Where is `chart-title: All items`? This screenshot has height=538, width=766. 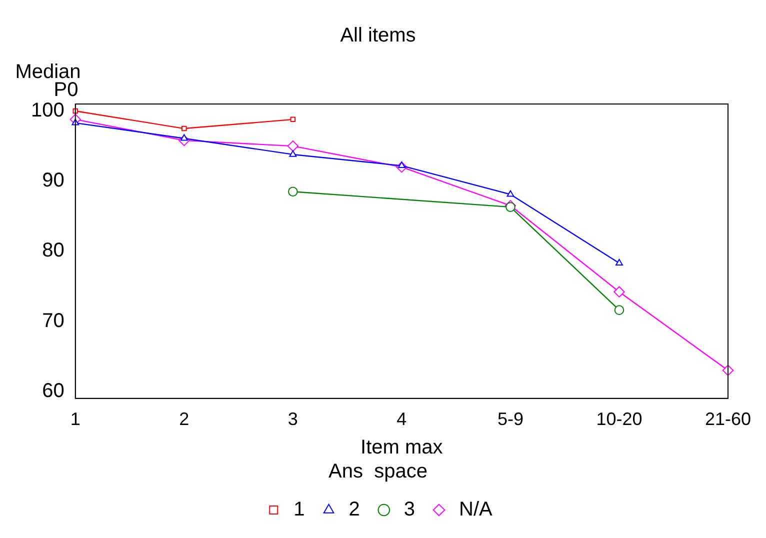 chart-title: All items is located at coordinates (378, 35).